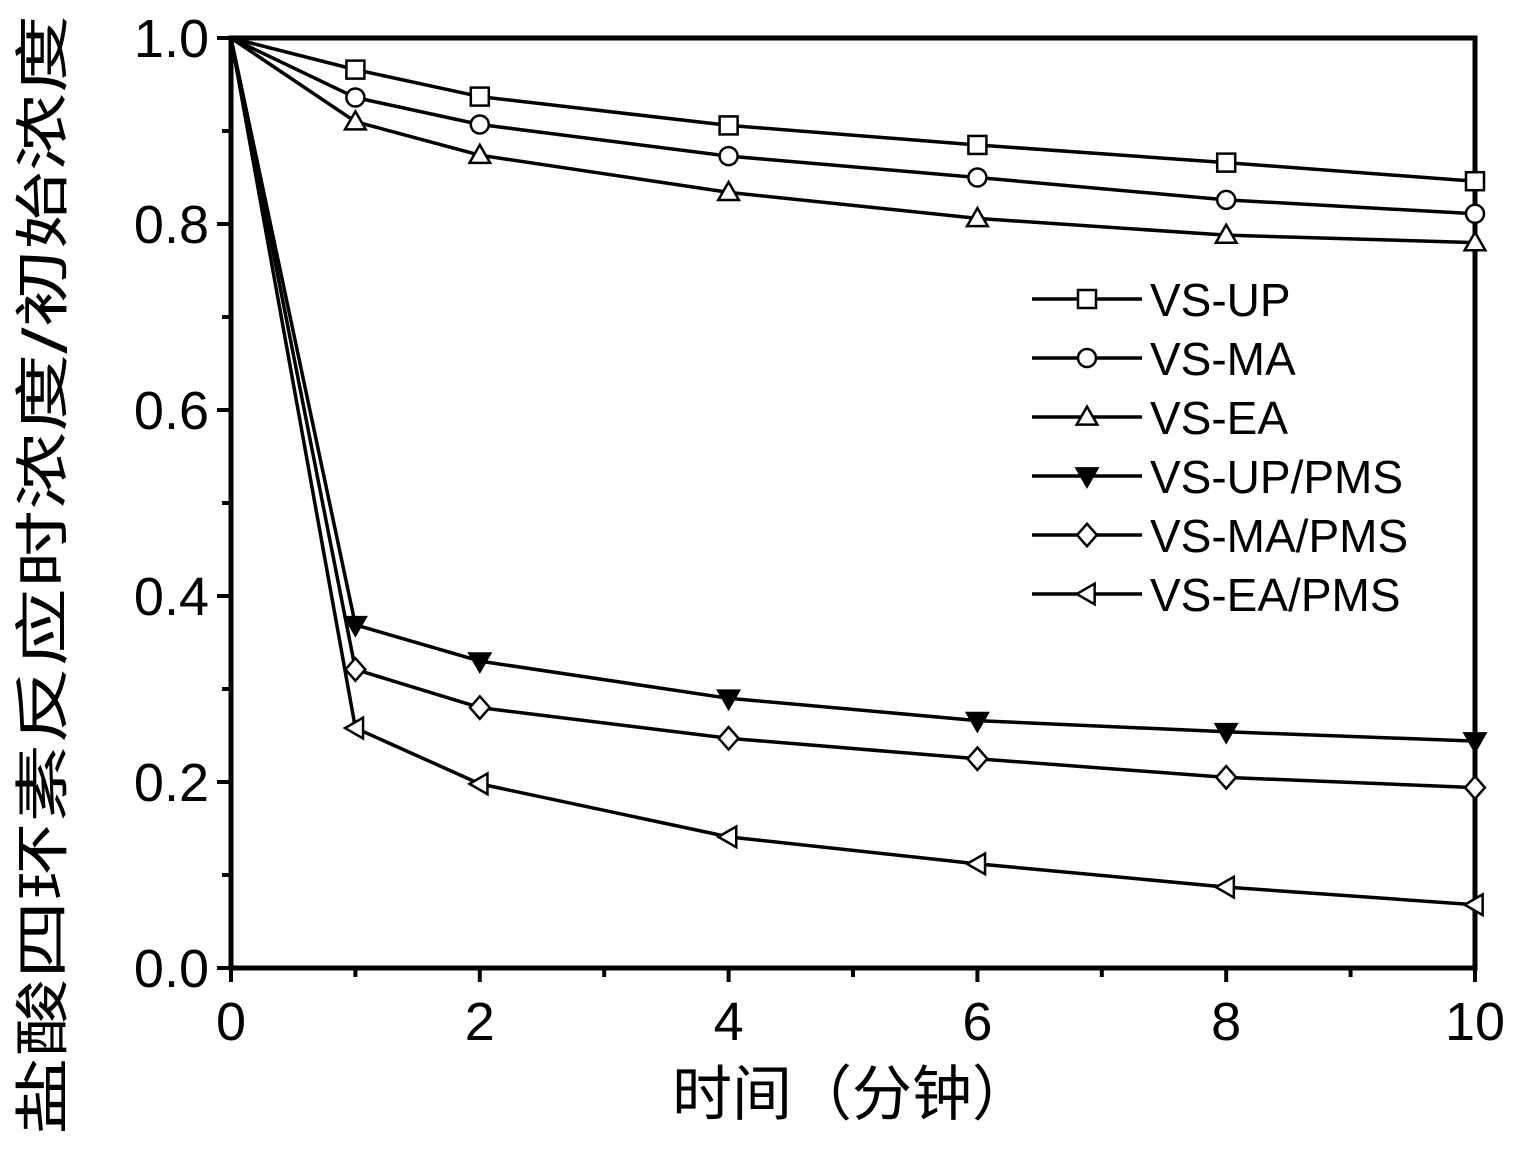 The height and width of the screenshot is (1170, 1519). I want to click on x-tick-label: 6, so click(977, 1022).